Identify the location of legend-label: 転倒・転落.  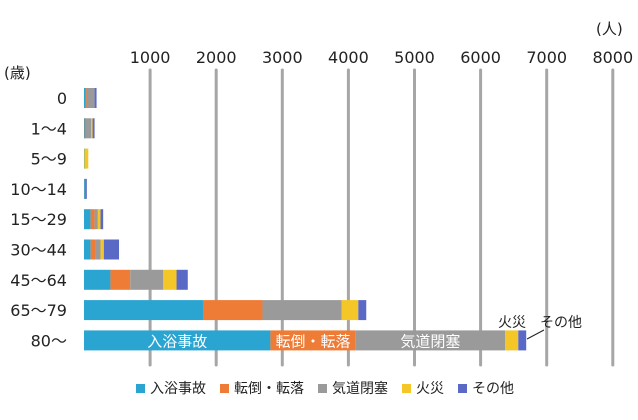
(269, 389).